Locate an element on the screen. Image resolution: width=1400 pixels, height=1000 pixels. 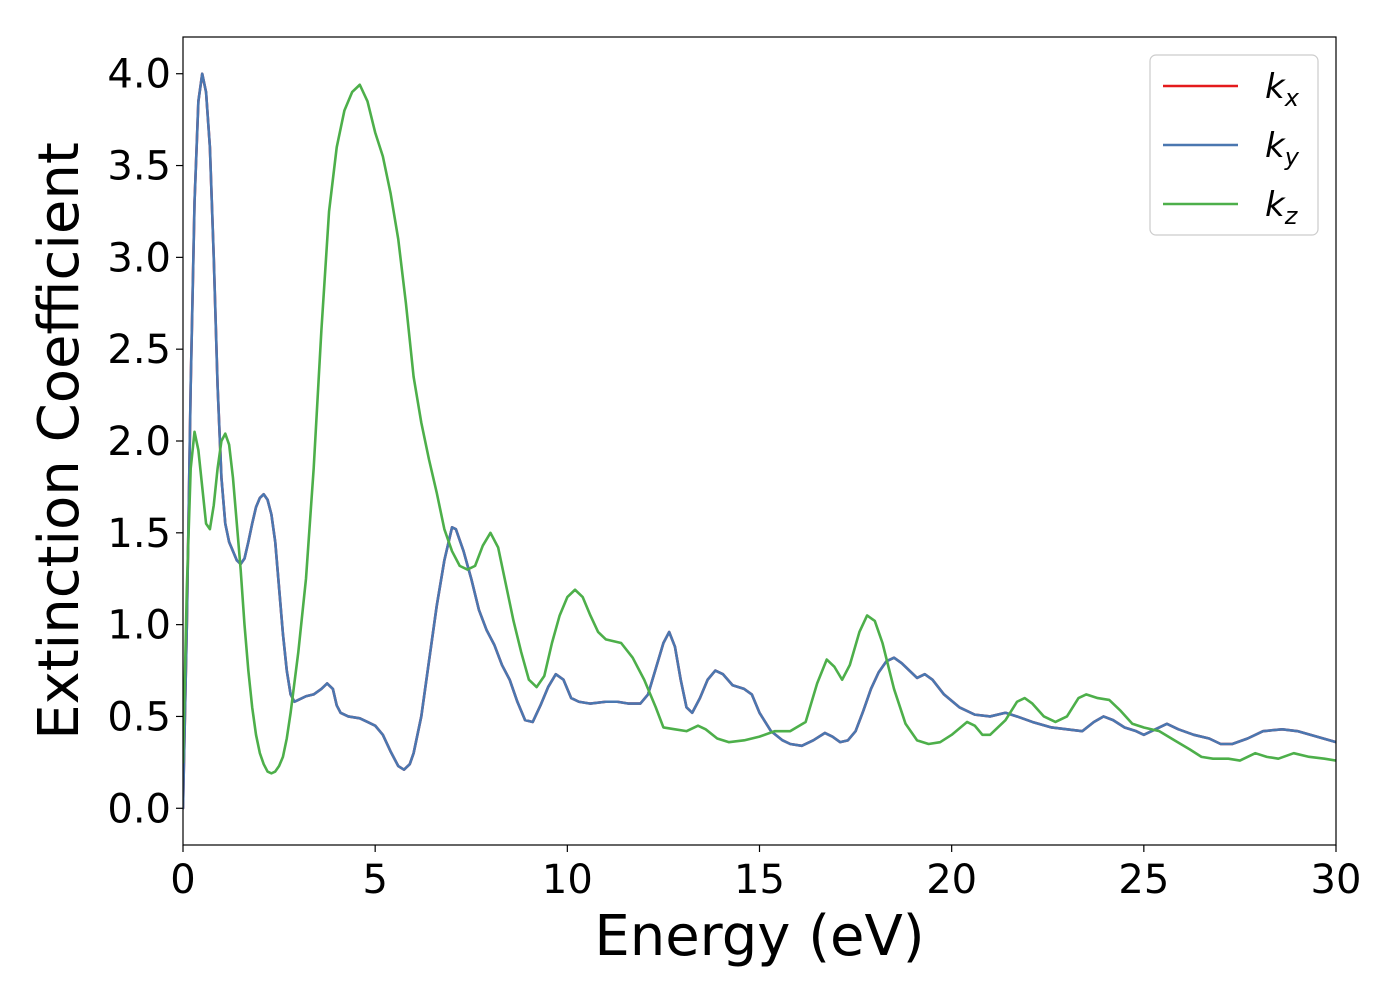
x-tick-label: 10 is located at coordinates (567, 880).